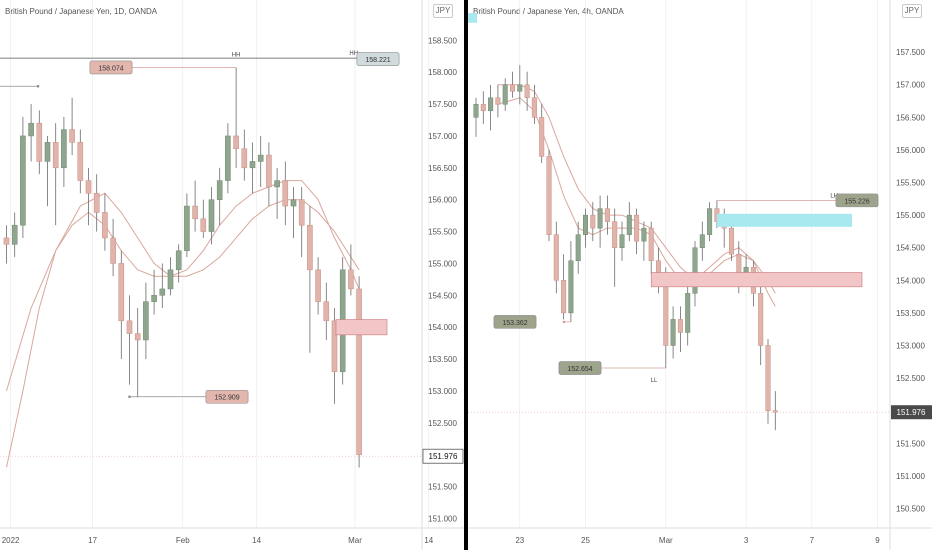 This screenshot has width=932, height=550. I want to click on ll-text: LL, so click(654, 381).